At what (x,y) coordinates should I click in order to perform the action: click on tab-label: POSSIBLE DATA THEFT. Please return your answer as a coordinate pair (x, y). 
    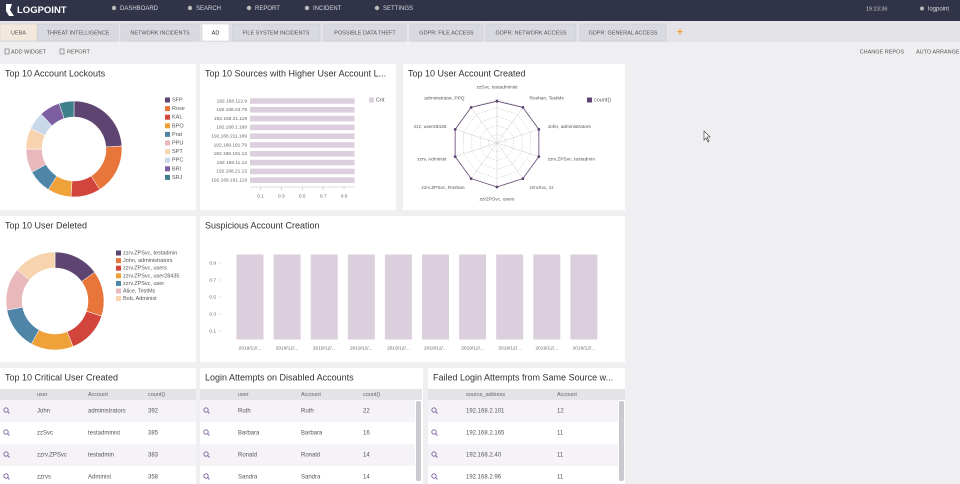
    Looking at the image, I should click on (365, 33).